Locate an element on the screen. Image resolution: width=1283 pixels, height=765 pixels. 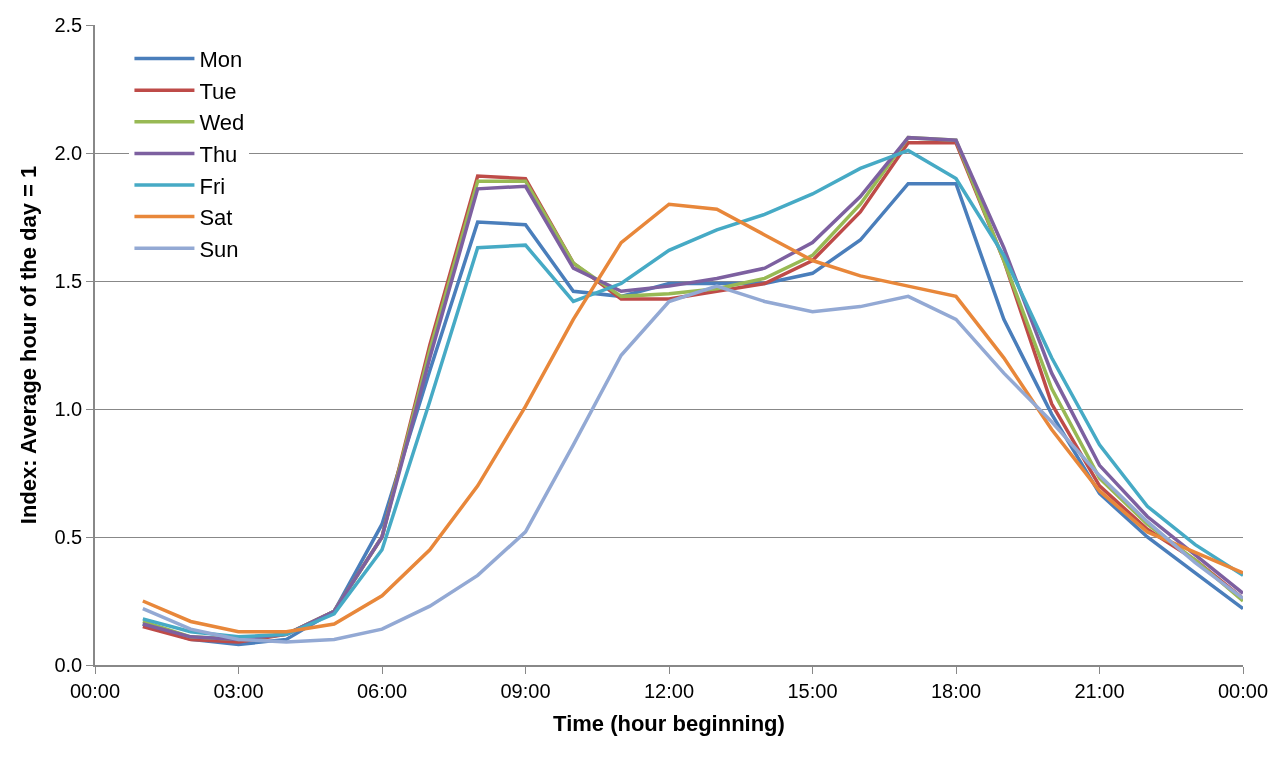
legend-label: Fri is located at coordinates (212, 186).